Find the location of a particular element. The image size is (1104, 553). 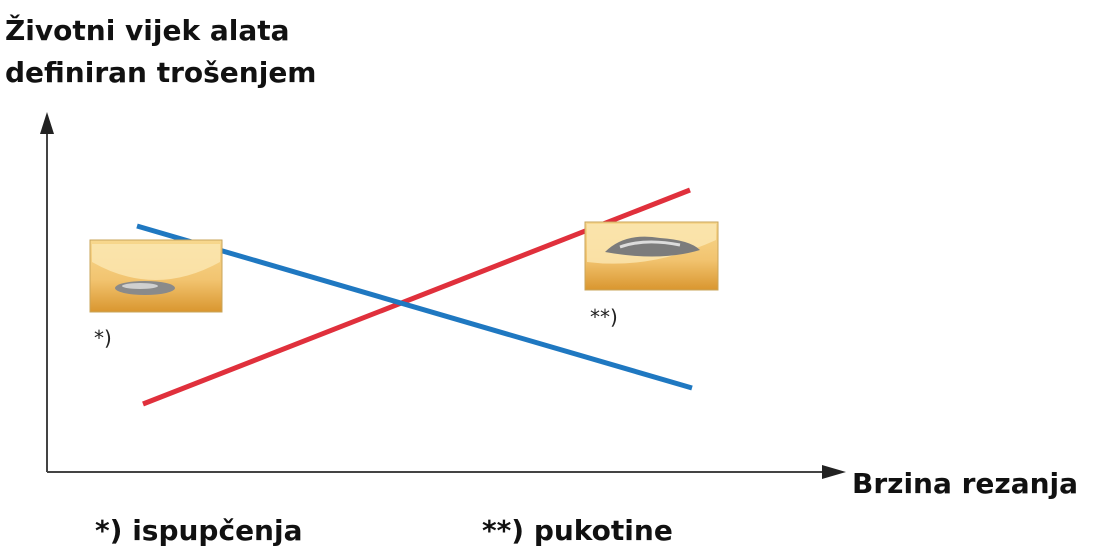

y-axis-label: definiran trošenjem is located at coordinates (161, 72).